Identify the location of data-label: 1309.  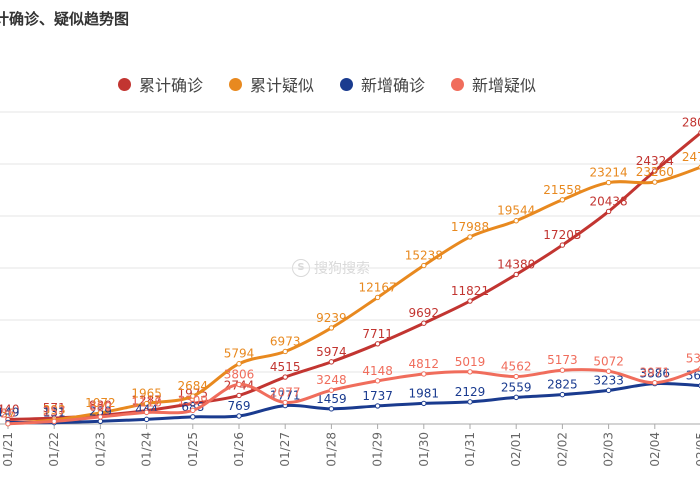
(193, 400).